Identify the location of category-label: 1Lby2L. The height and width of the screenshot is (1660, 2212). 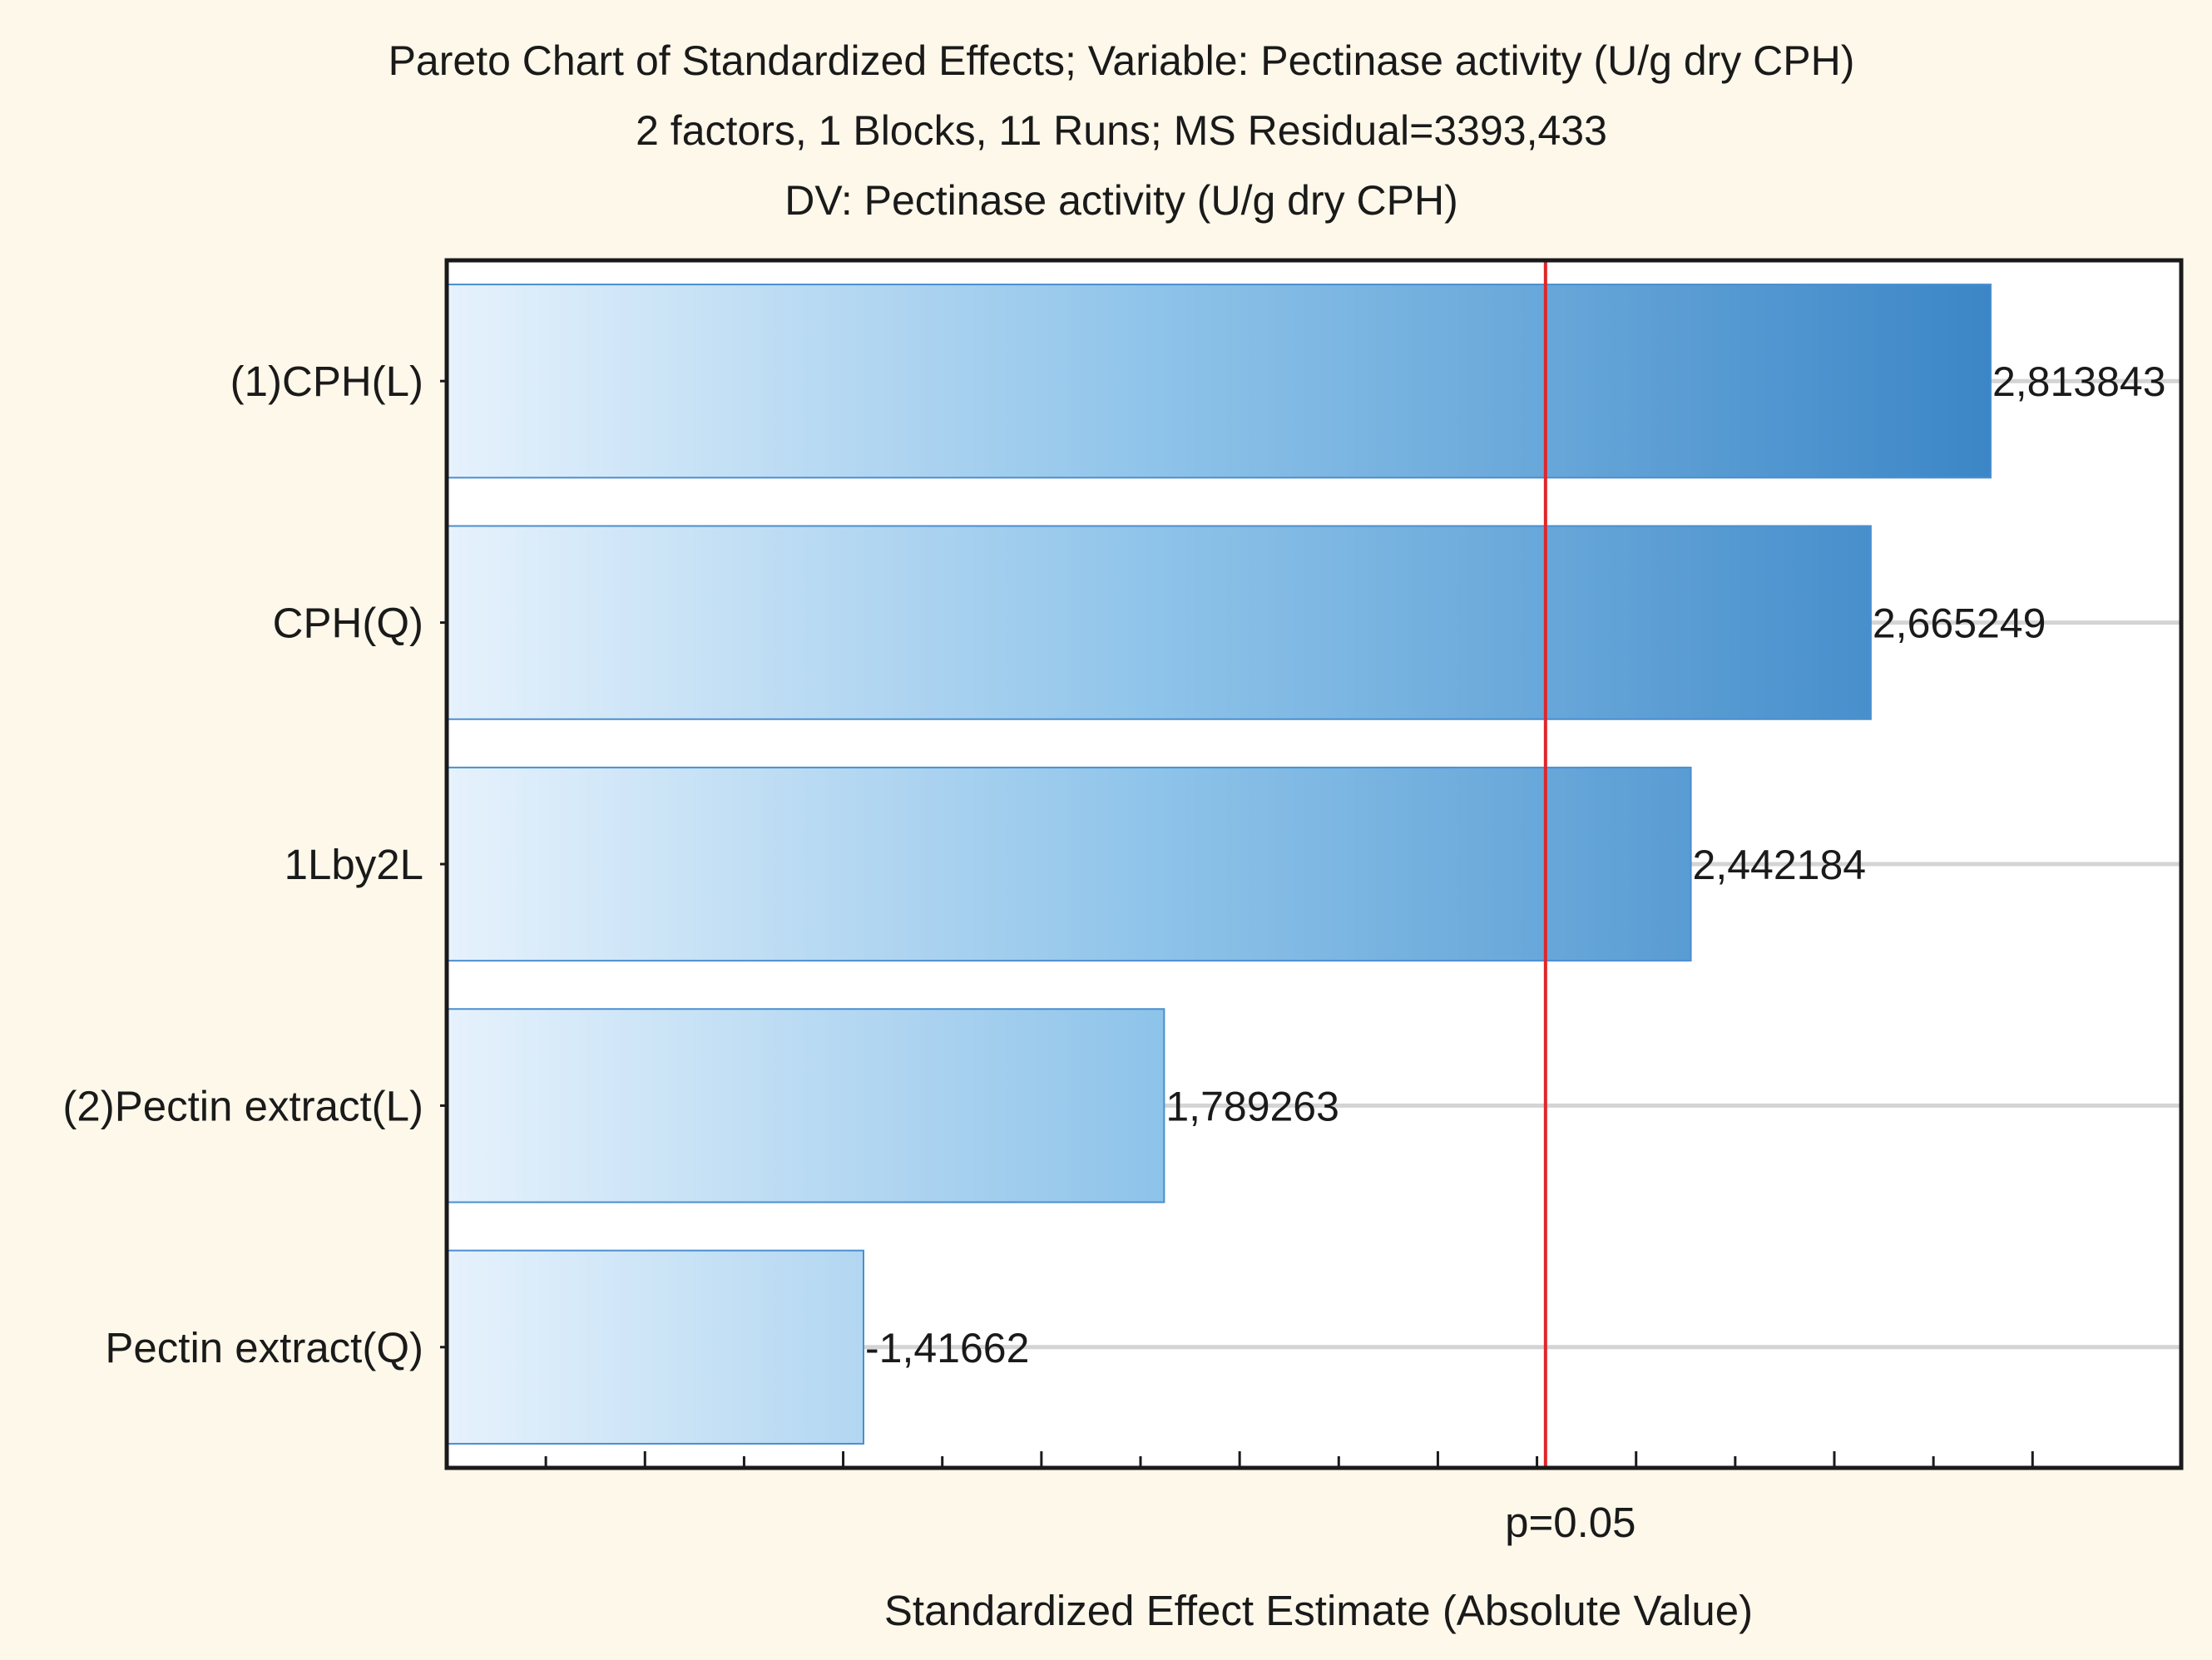
(354, 864).